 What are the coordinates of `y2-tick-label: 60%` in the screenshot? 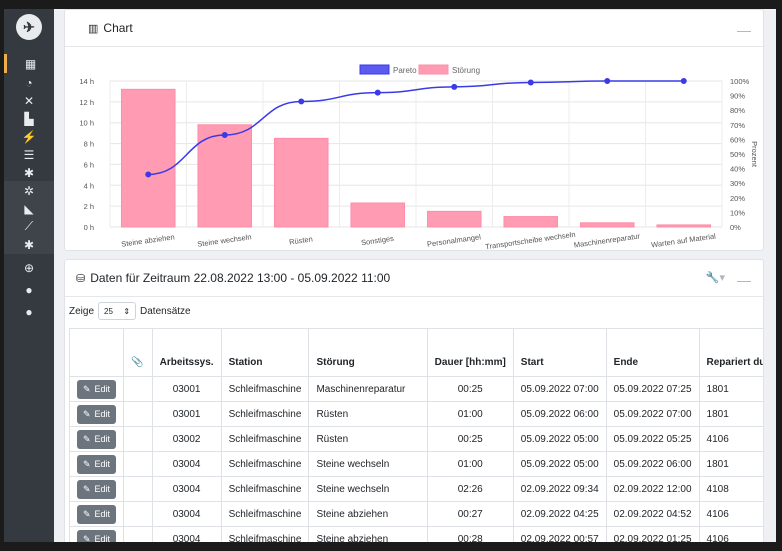 It's located at (737, 139).